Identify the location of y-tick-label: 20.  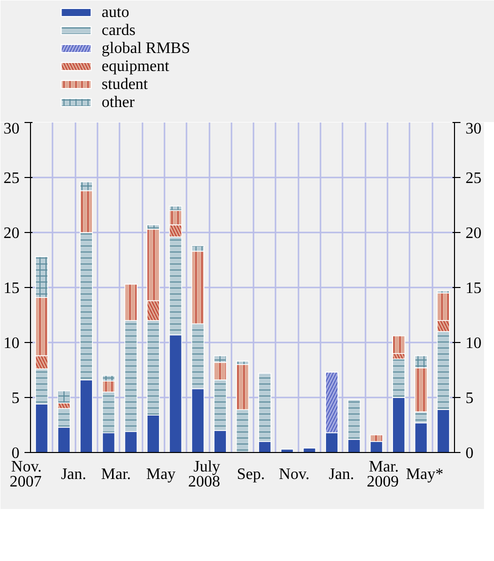
(12, 233).